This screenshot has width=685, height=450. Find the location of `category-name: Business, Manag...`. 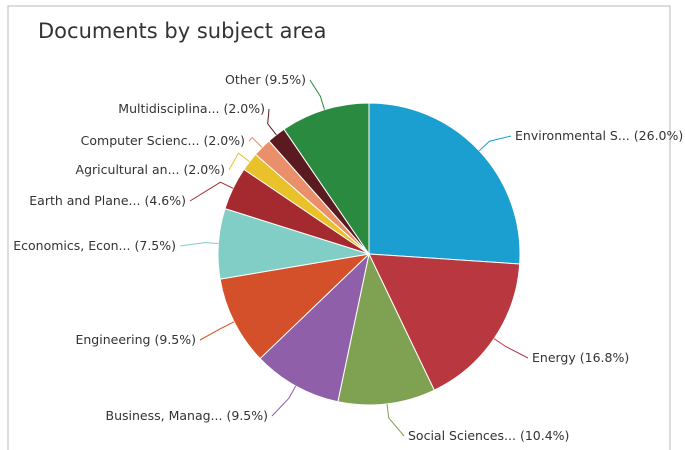

category-name: Business, Manag... is located at coordinates (164, 415).